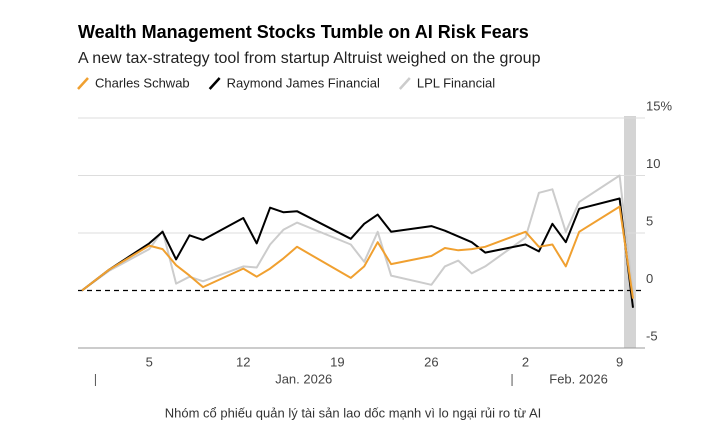  I want to click on month-label: Feb. 2026, so click(578, 378).